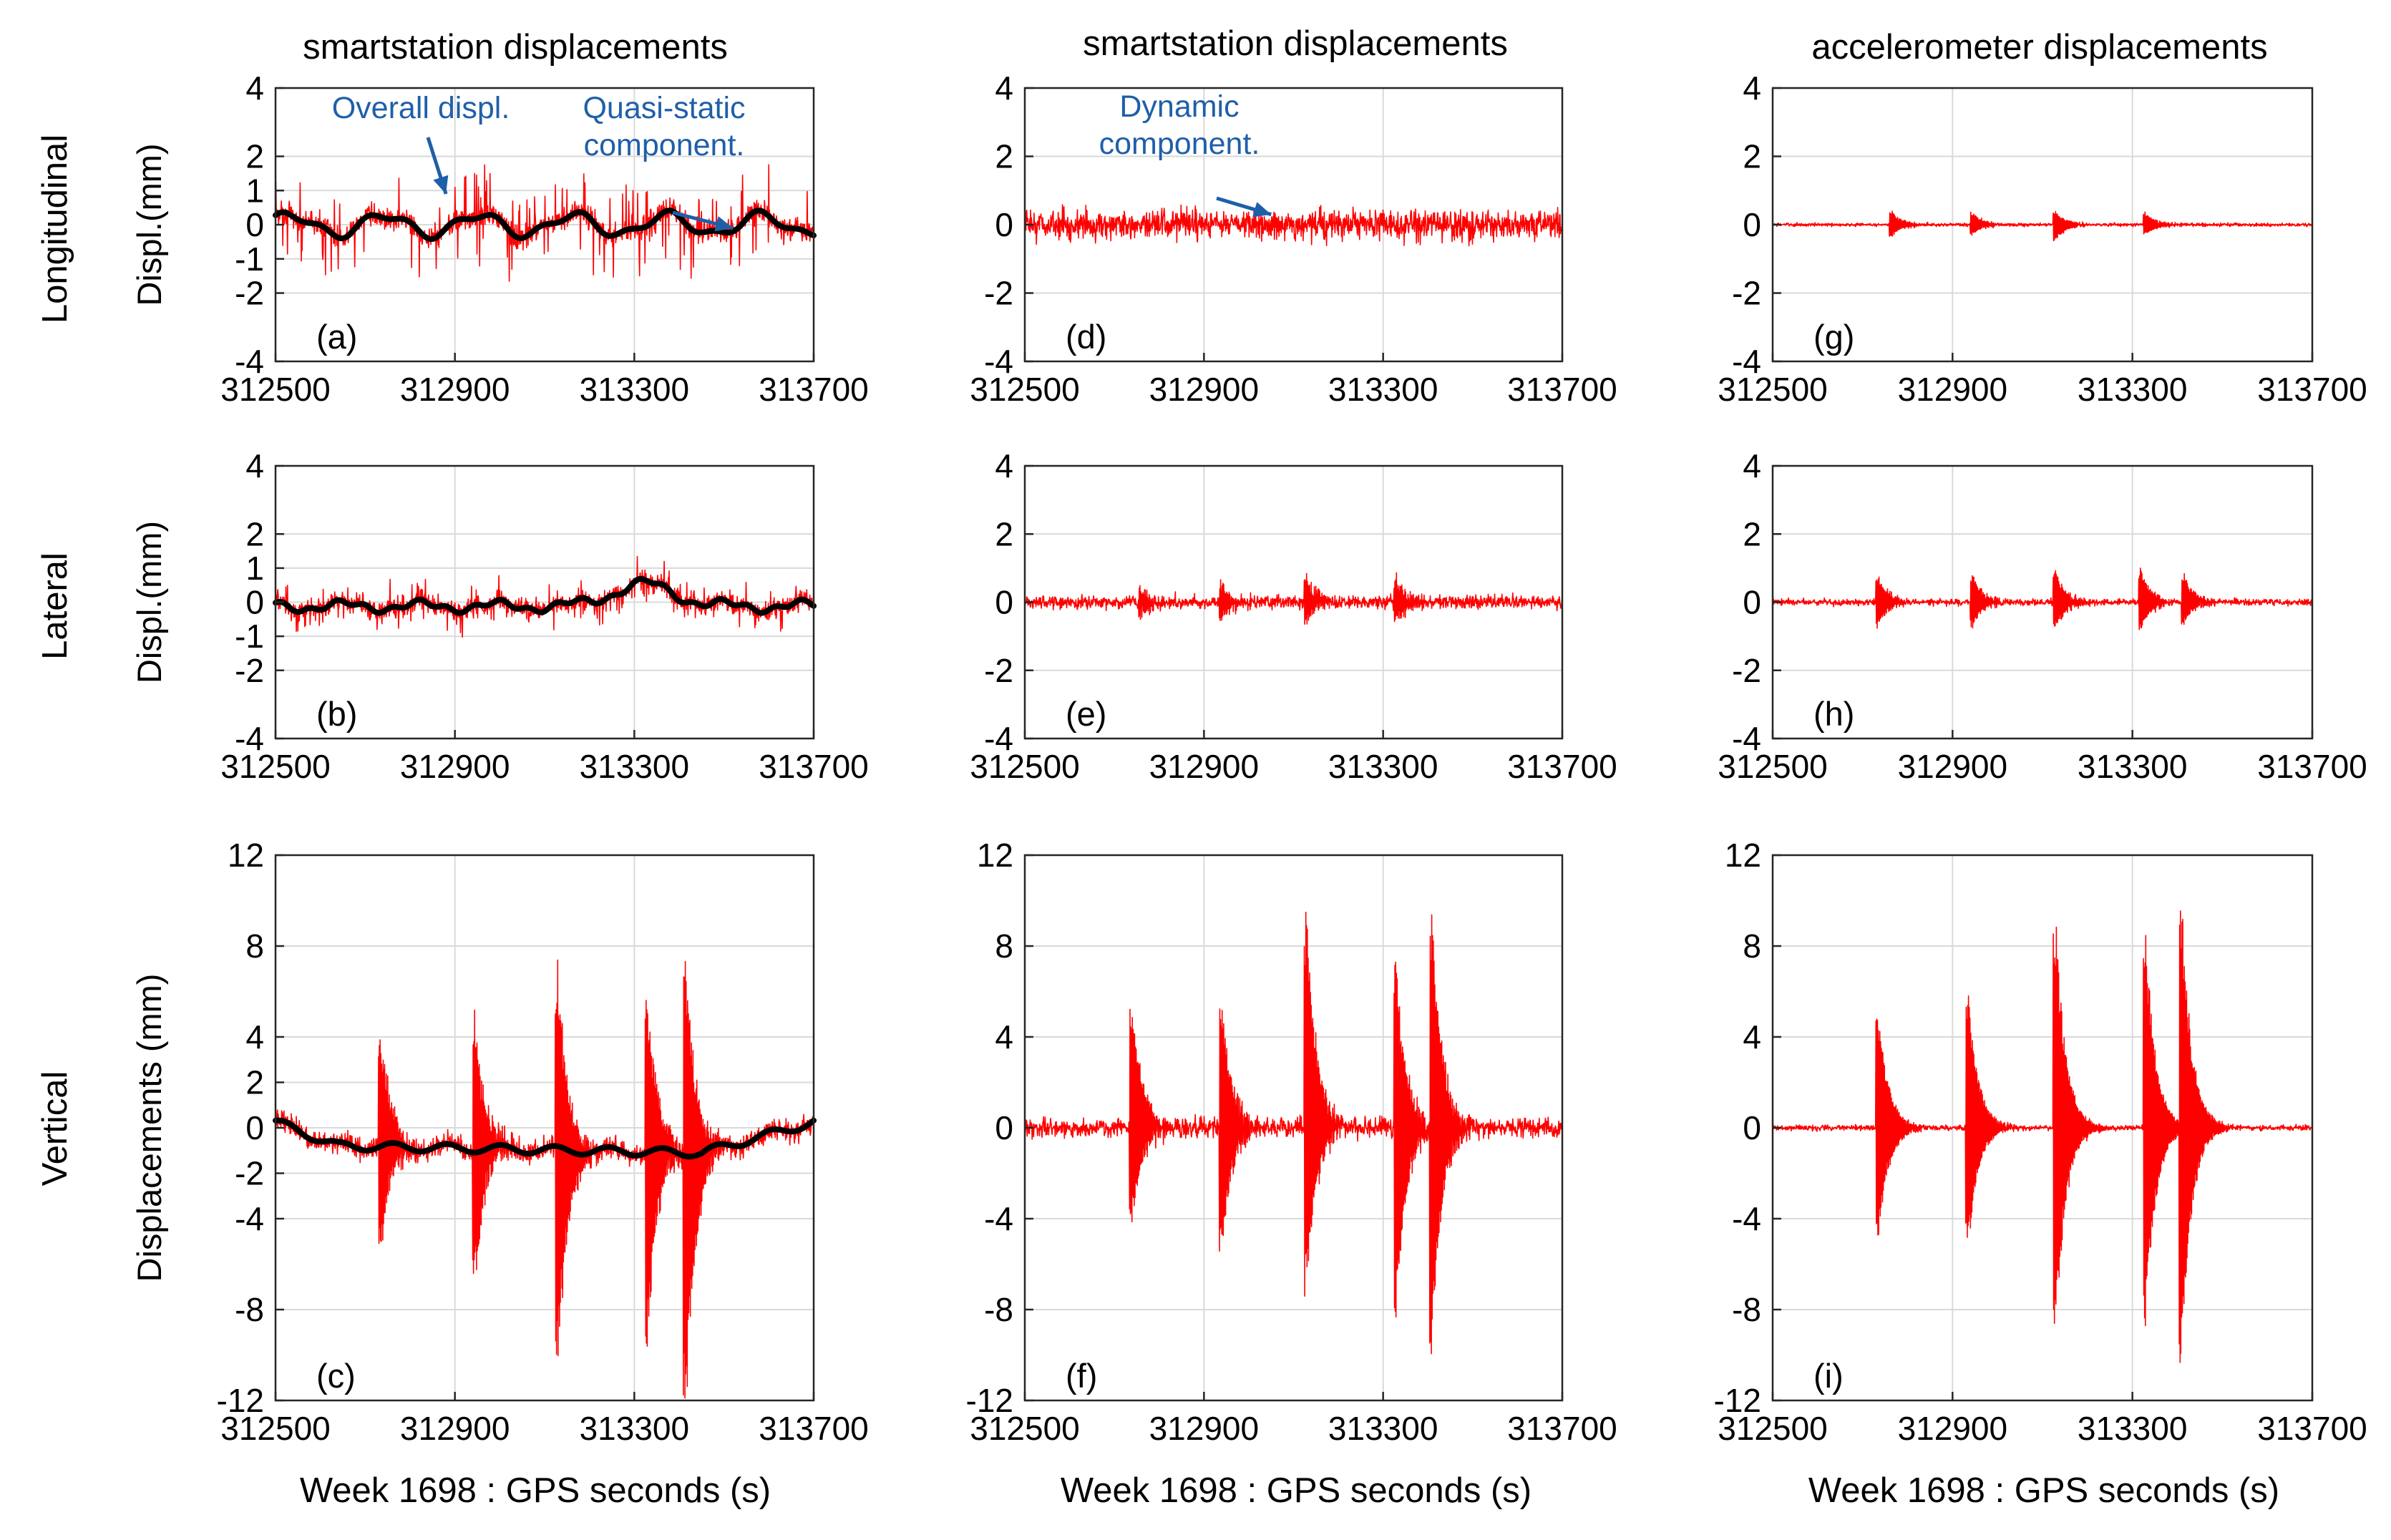 This screenshot has width=2391, height=1540. What do you see at coordinates (55, 606) in the screenshot?
I see `row-label-lateral: Lateral` at bounding box center [55, 606].